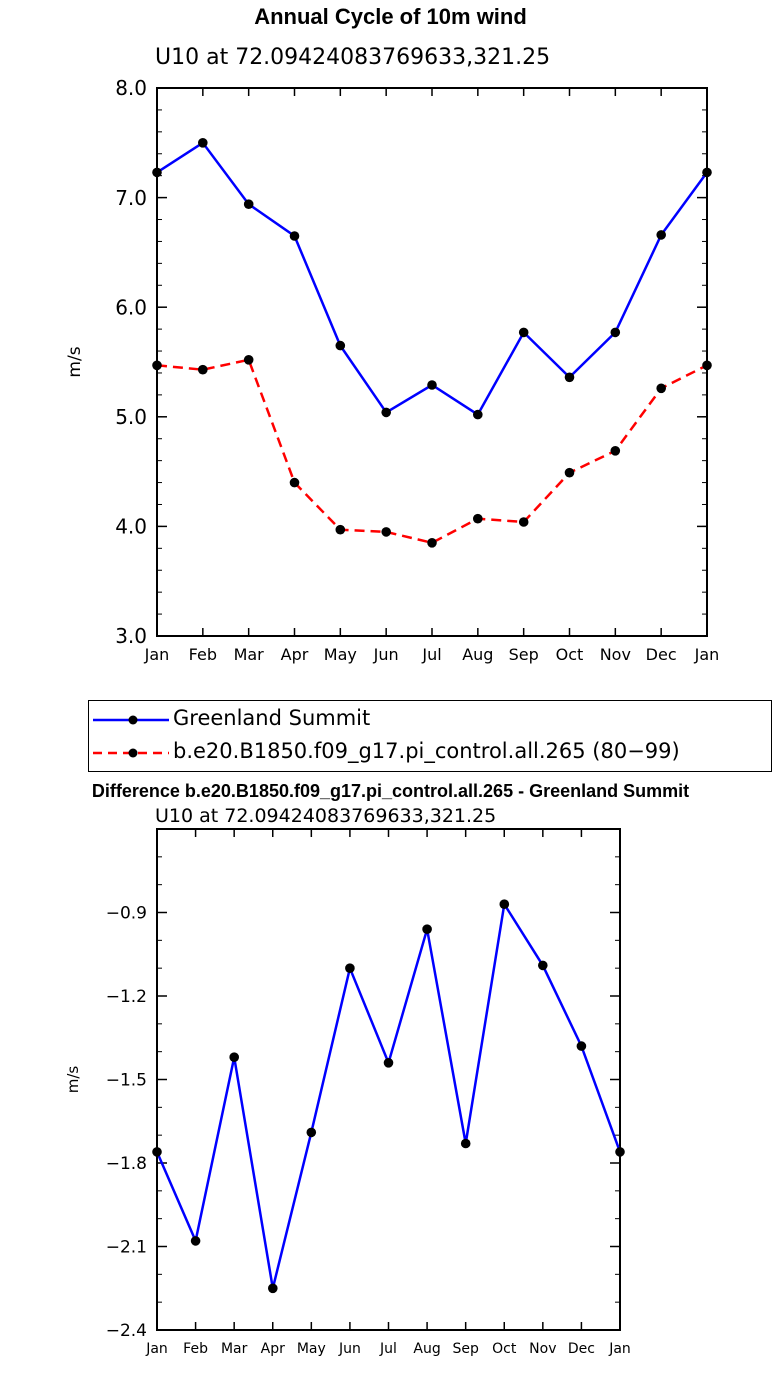 The width and height of the screenshot is (781, 1376). What do you see at coordinates (126, 1331) in the screenshot?
I see `y-tick-label: −2.4` at bounding box center [126, 1331].